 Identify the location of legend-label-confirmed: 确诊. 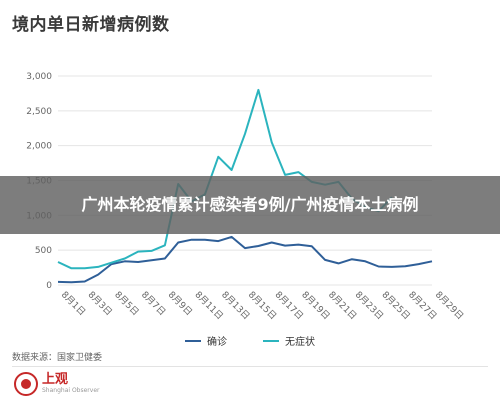
(217, 342).